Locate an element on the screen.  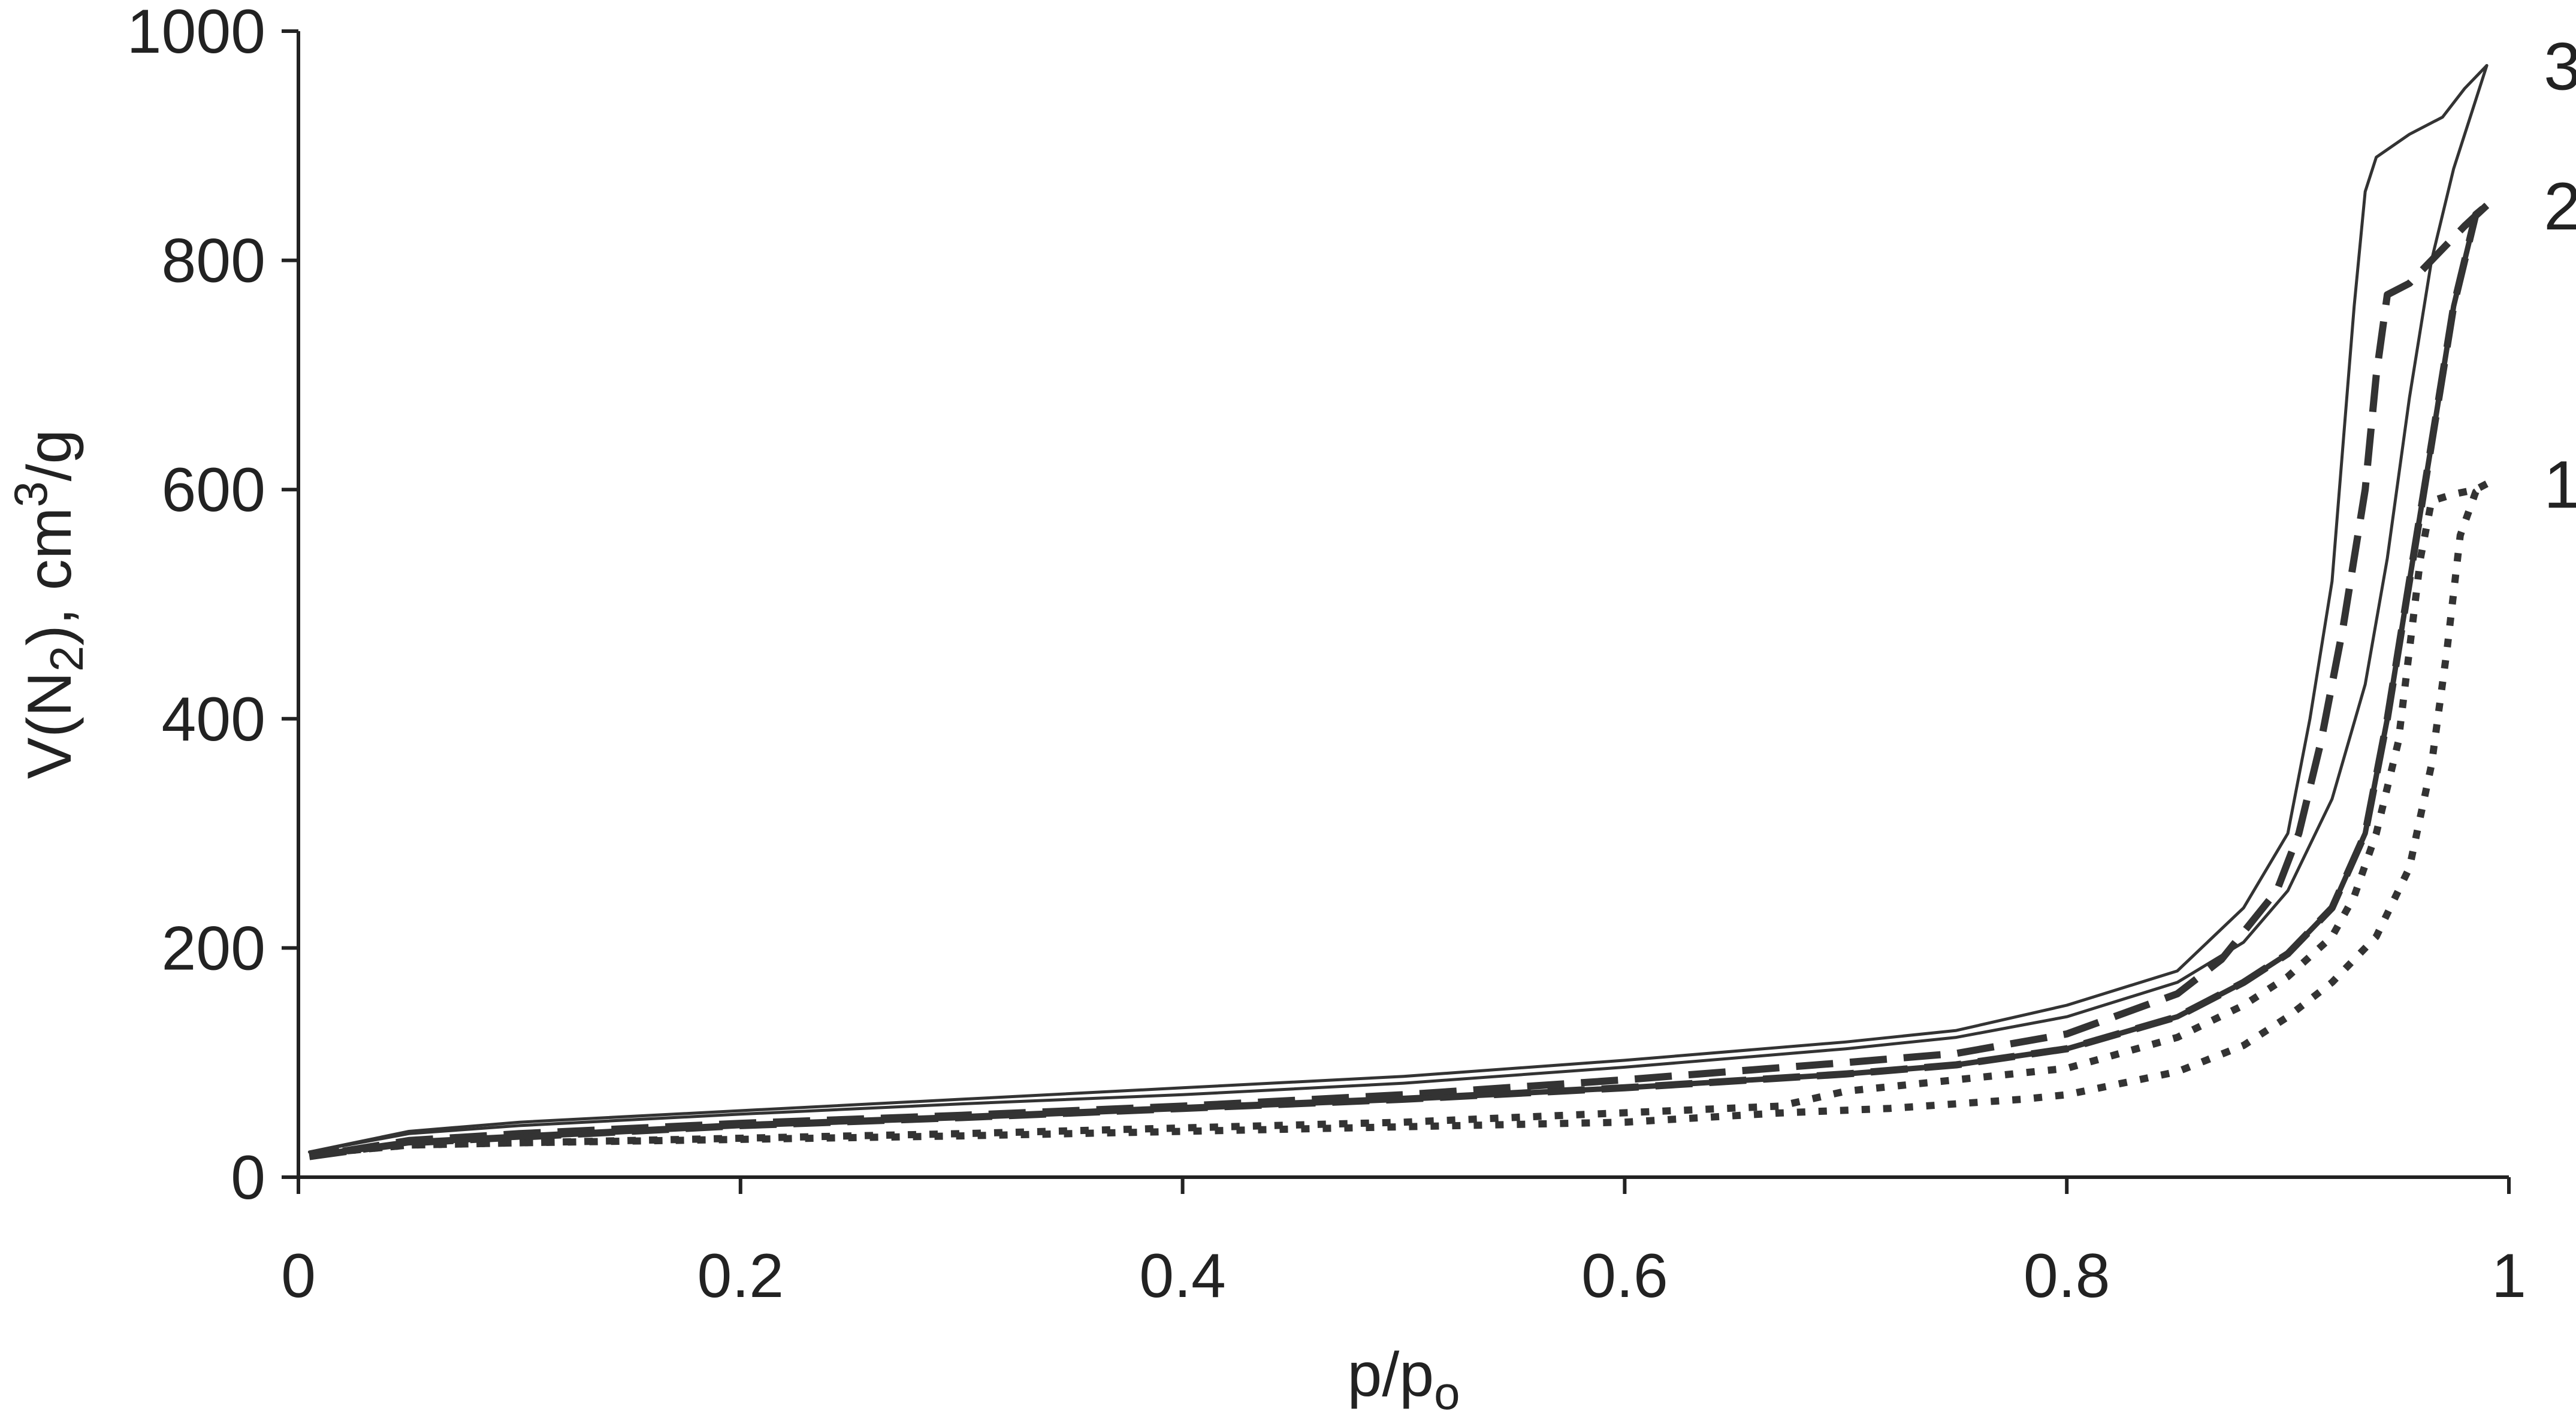
series-2-label: 2 is located at coordinates (2560, 206).